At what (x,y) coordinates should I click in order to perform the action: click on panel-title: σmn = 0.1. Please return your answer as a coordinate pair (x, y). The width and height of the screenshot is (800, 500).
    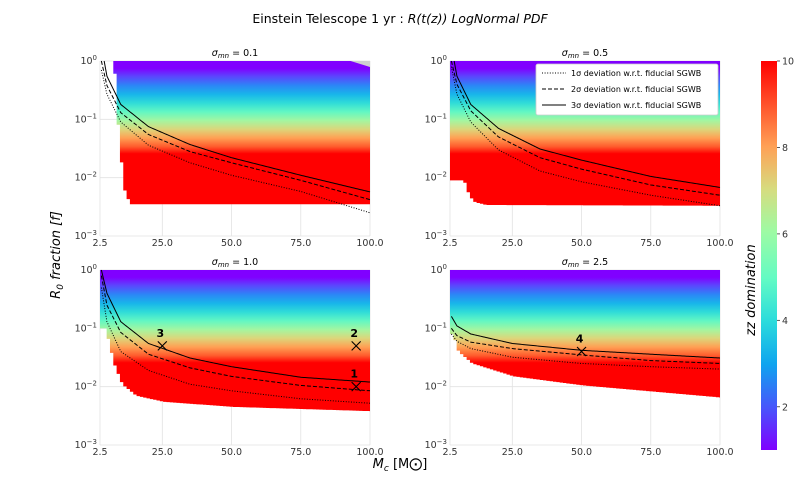
    Looking at the image, I should click on (235, 54).